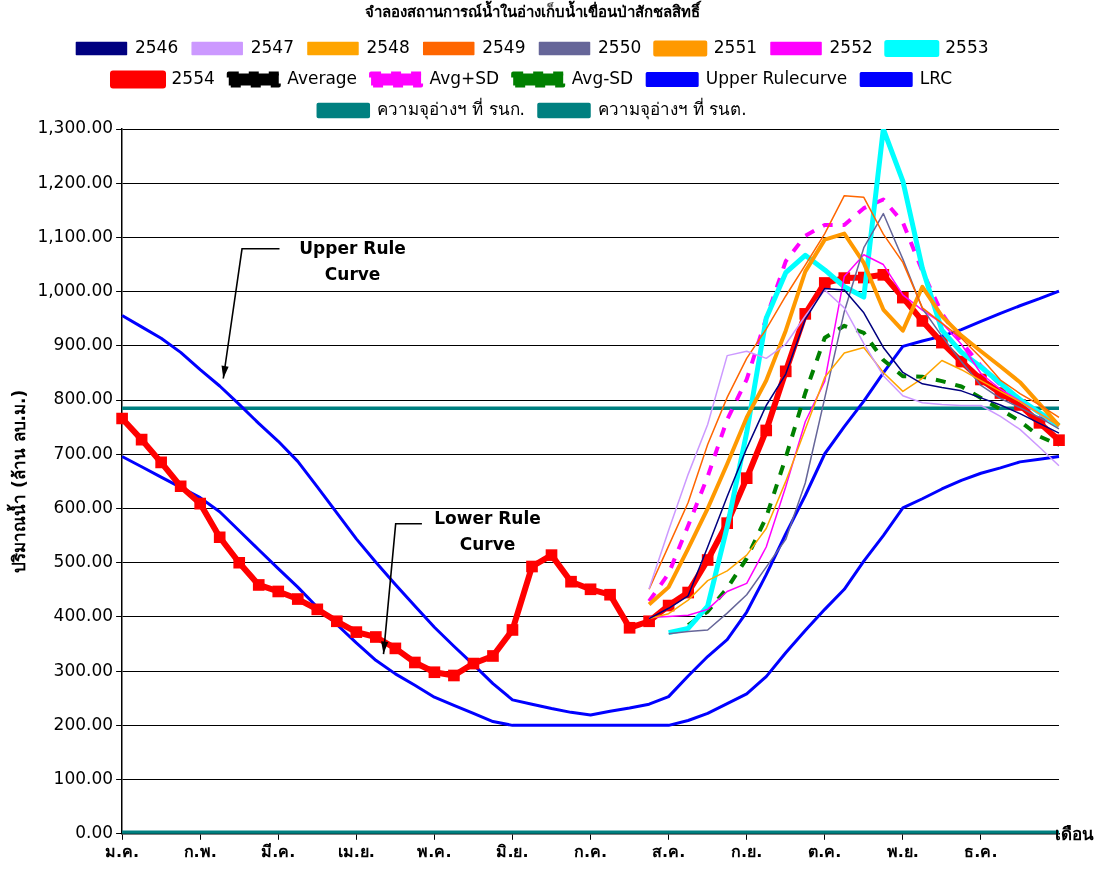 Image resolution: width=1111 pixels, height=869 pixels. What do you see at coordinates (602, 77) in the screenshot?
I see `legend-label: Avg-SD` at bounding box center [602, 77].